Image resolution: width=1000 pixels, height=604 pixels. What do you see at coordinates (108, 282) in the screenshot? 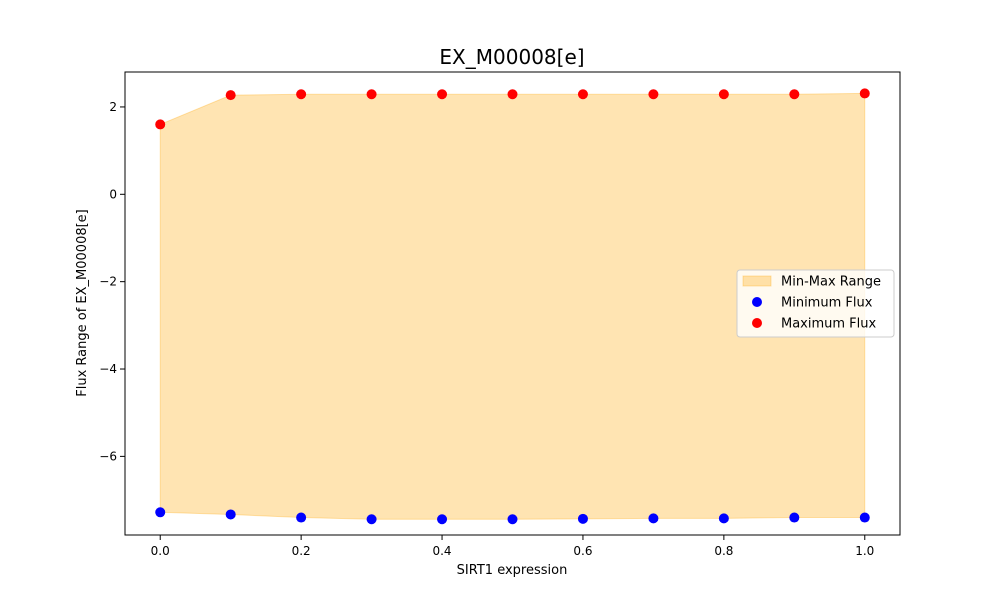
I see `y-tick-label: −2` at bounding box center [108, 282].